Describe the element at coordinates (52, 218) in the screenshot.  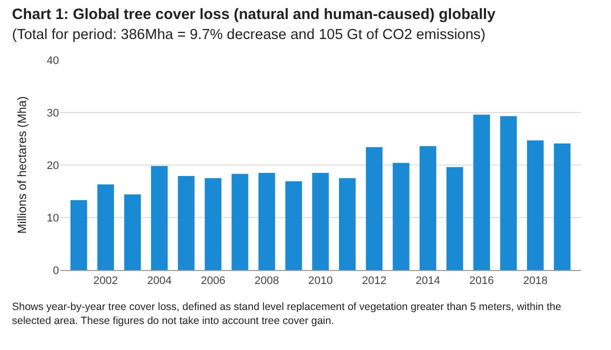
I see `y-tick-label: 10` at that location.